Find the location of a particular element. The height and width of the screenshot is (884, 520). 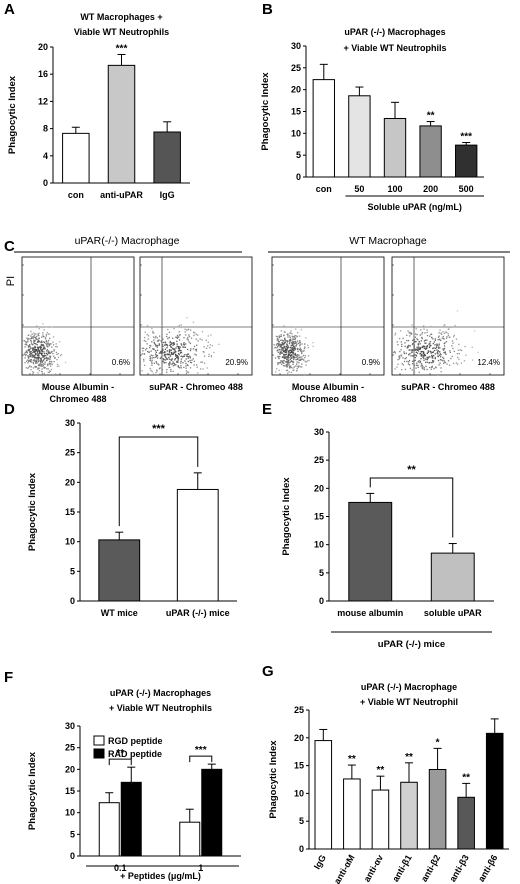

panel-B-y-label: Phagocytic Index is located at coordinates (265, 111).